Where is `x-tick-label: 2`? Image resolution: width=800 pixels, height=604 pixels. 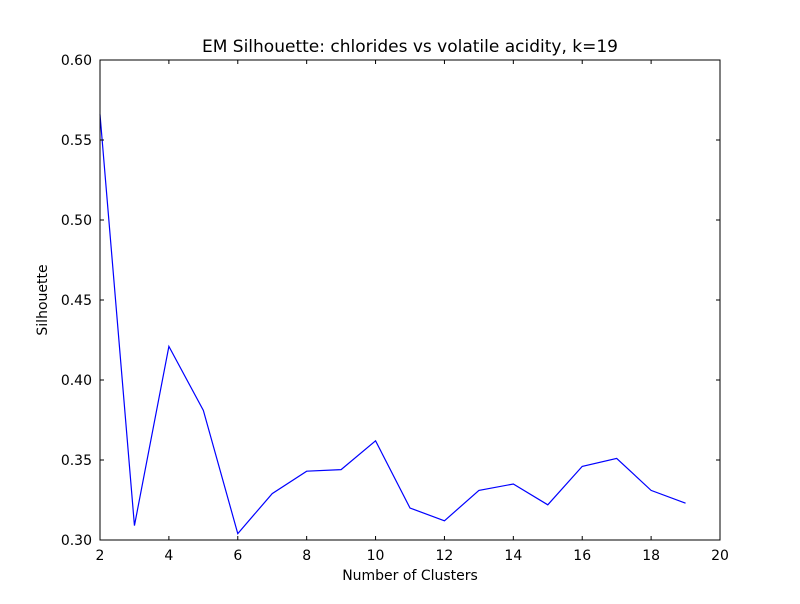 x-tick-label: 2 is located at coordinates (100, 556).